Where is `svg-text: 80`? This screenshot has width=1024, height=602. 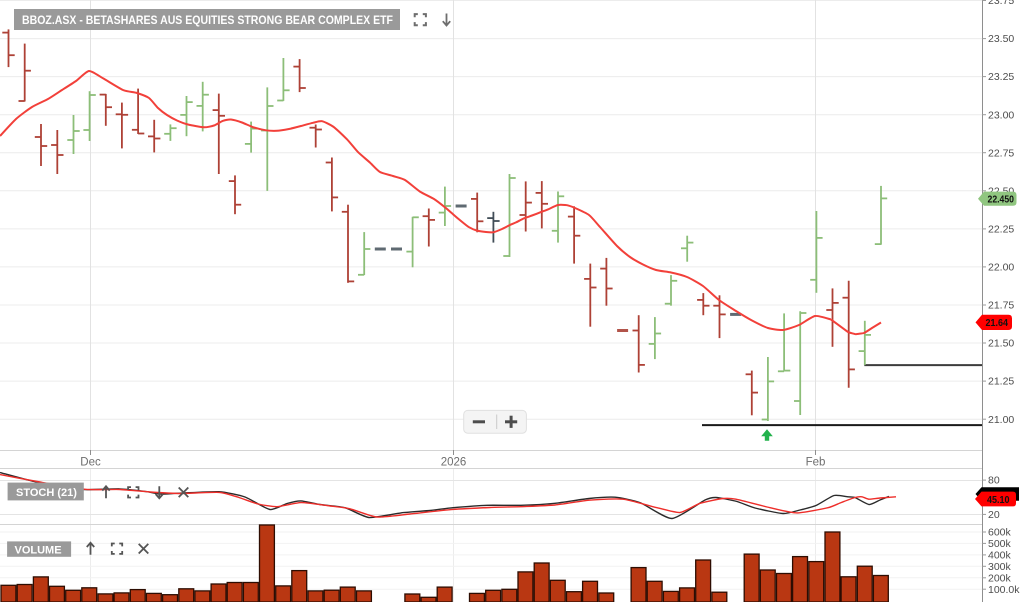 svg-text: 80 is located at coordinates (994, 481).